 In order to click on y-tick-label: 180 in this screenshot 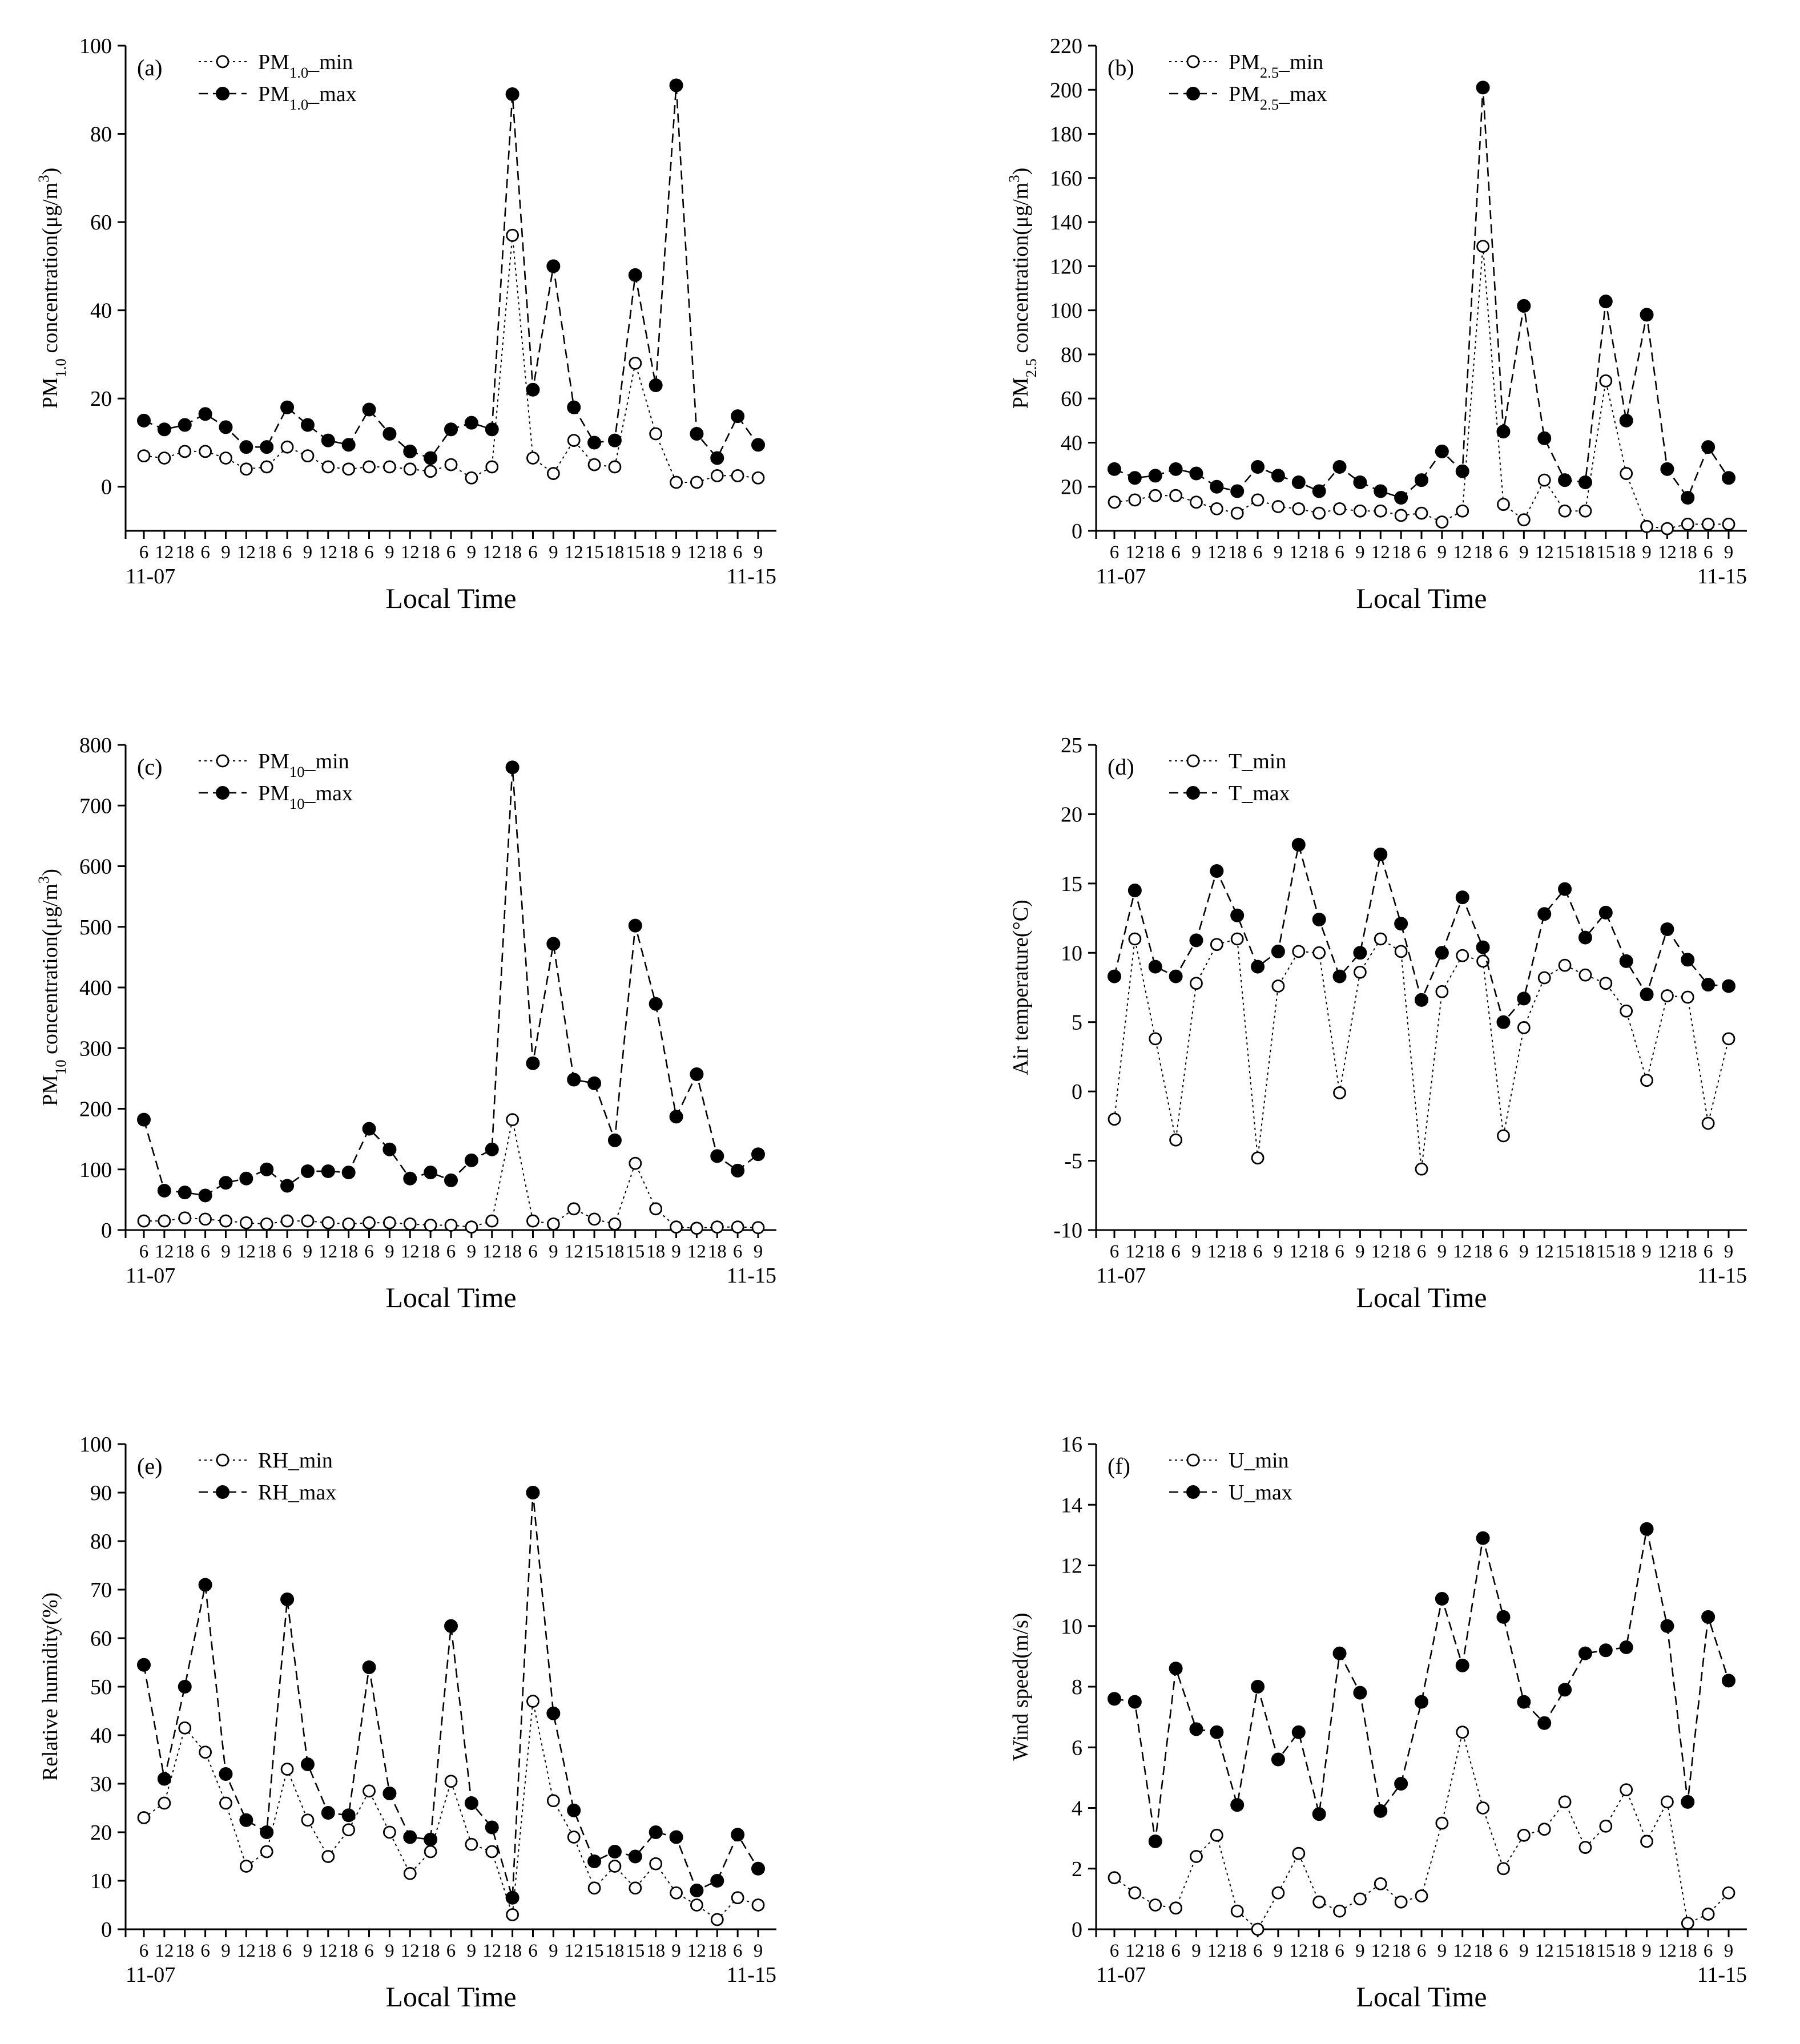, I will do `click(1066, 135)`.